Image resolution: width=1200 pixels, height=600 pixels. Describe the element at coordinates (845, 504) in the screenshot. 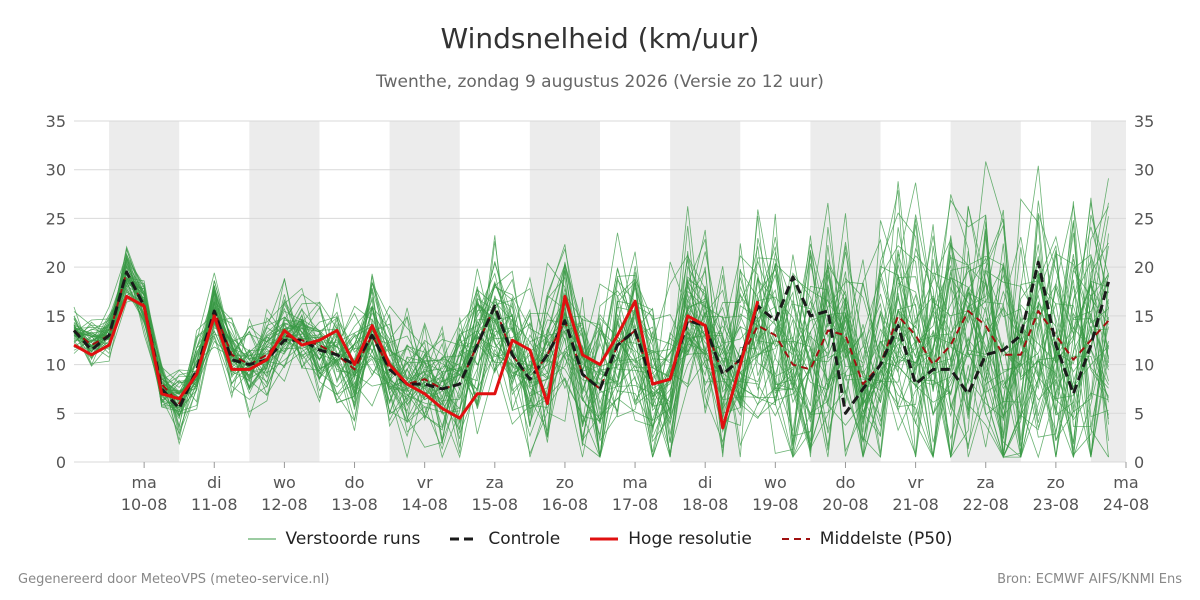

I see `x-tick-date: 20-08` at that location.